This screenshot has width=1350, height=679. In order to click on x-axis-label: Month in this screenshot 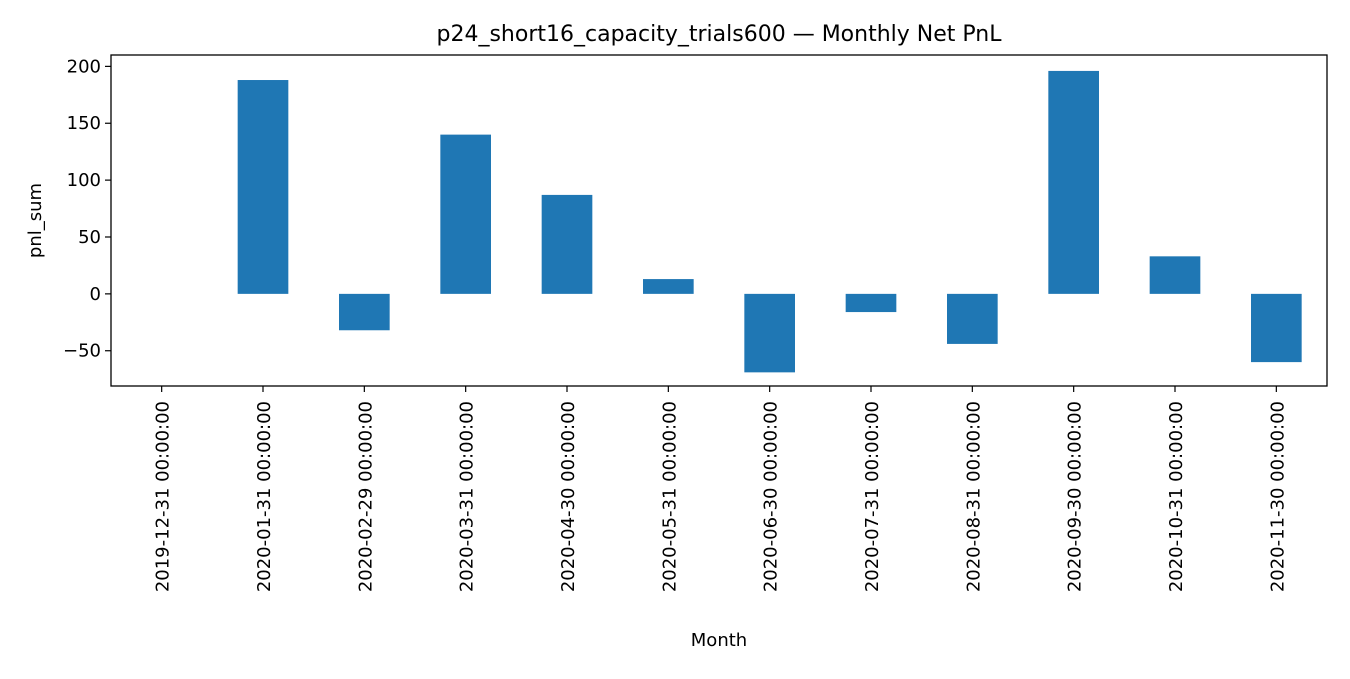, I will do `click(719, 640)`.